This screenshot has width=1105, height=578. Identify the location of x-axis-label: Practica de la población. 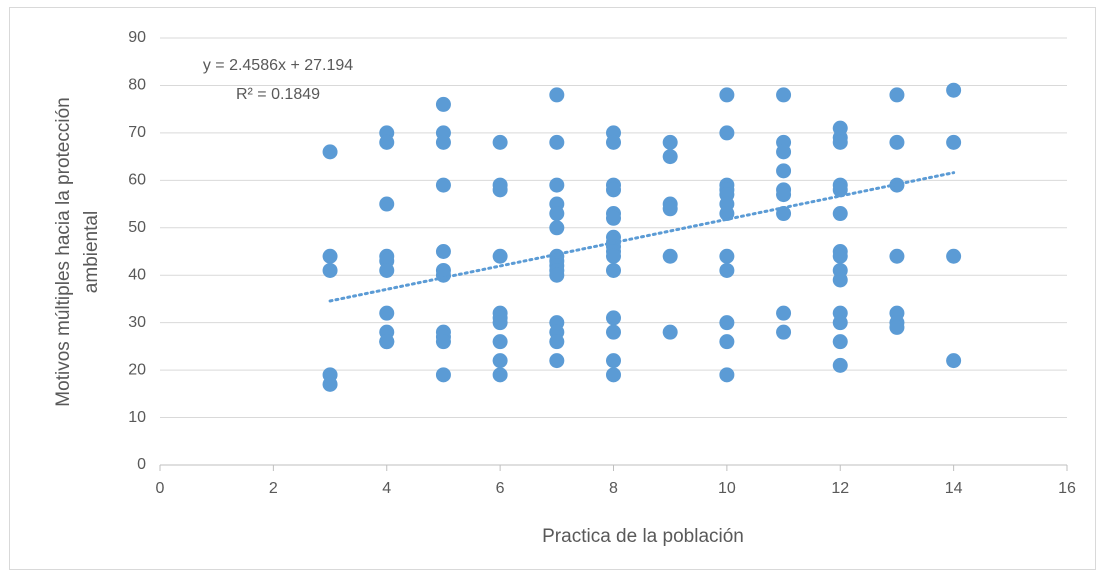
(643, 536).